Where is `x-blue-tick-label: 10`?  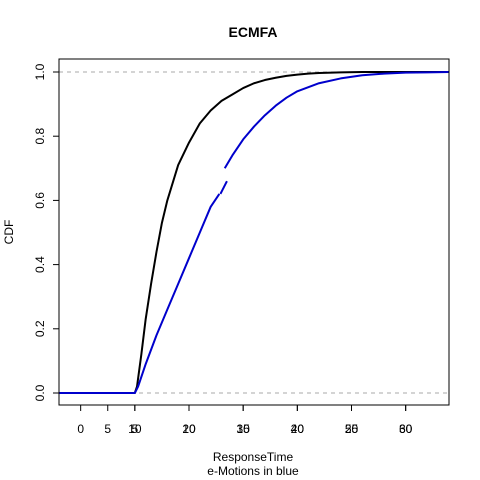
x-blue-tick-label: 10 is located at coordinates (135, 429).